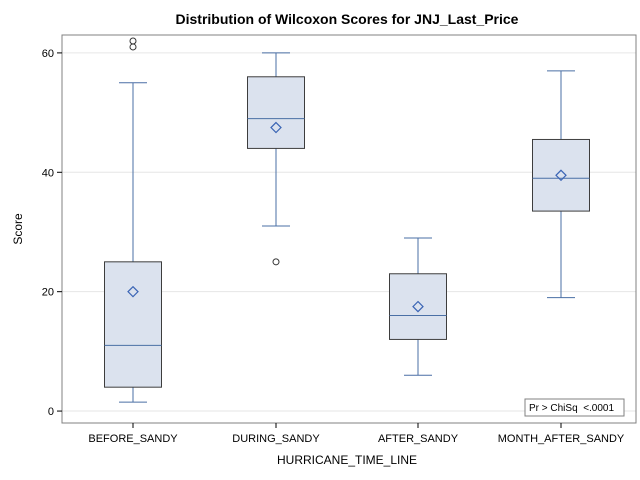  Describe the element at coordinates (48, 173) in the screenshot. I see `y-tick-label: 40` at that location.